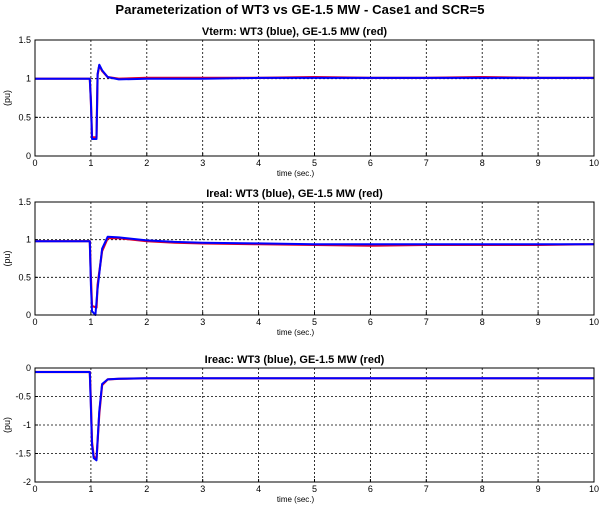 This screenshot has width=600, height=505. Describe the element at coordinates (295, 32) in the screenshot. I see `panel-title: Vterm: WT3 (blue), GE-1.5 MW (red)` at that location.